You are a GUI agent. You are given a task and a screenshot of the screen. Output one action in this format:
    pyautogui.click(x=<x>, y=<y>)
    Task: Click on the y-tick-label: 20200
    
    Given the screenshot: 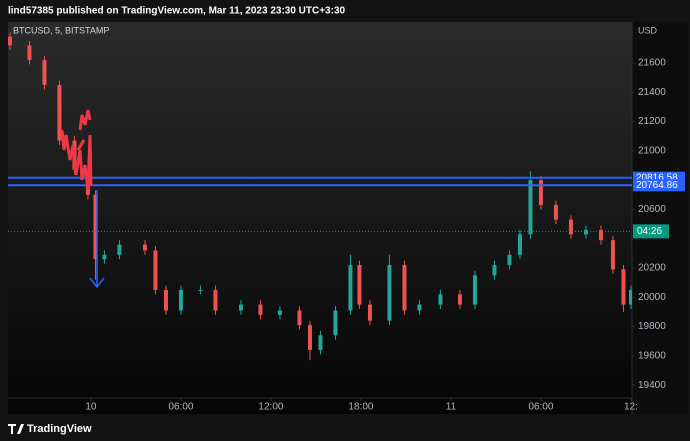 What is the action you would take?
    pyautogui.click(x=652, y=268)
    